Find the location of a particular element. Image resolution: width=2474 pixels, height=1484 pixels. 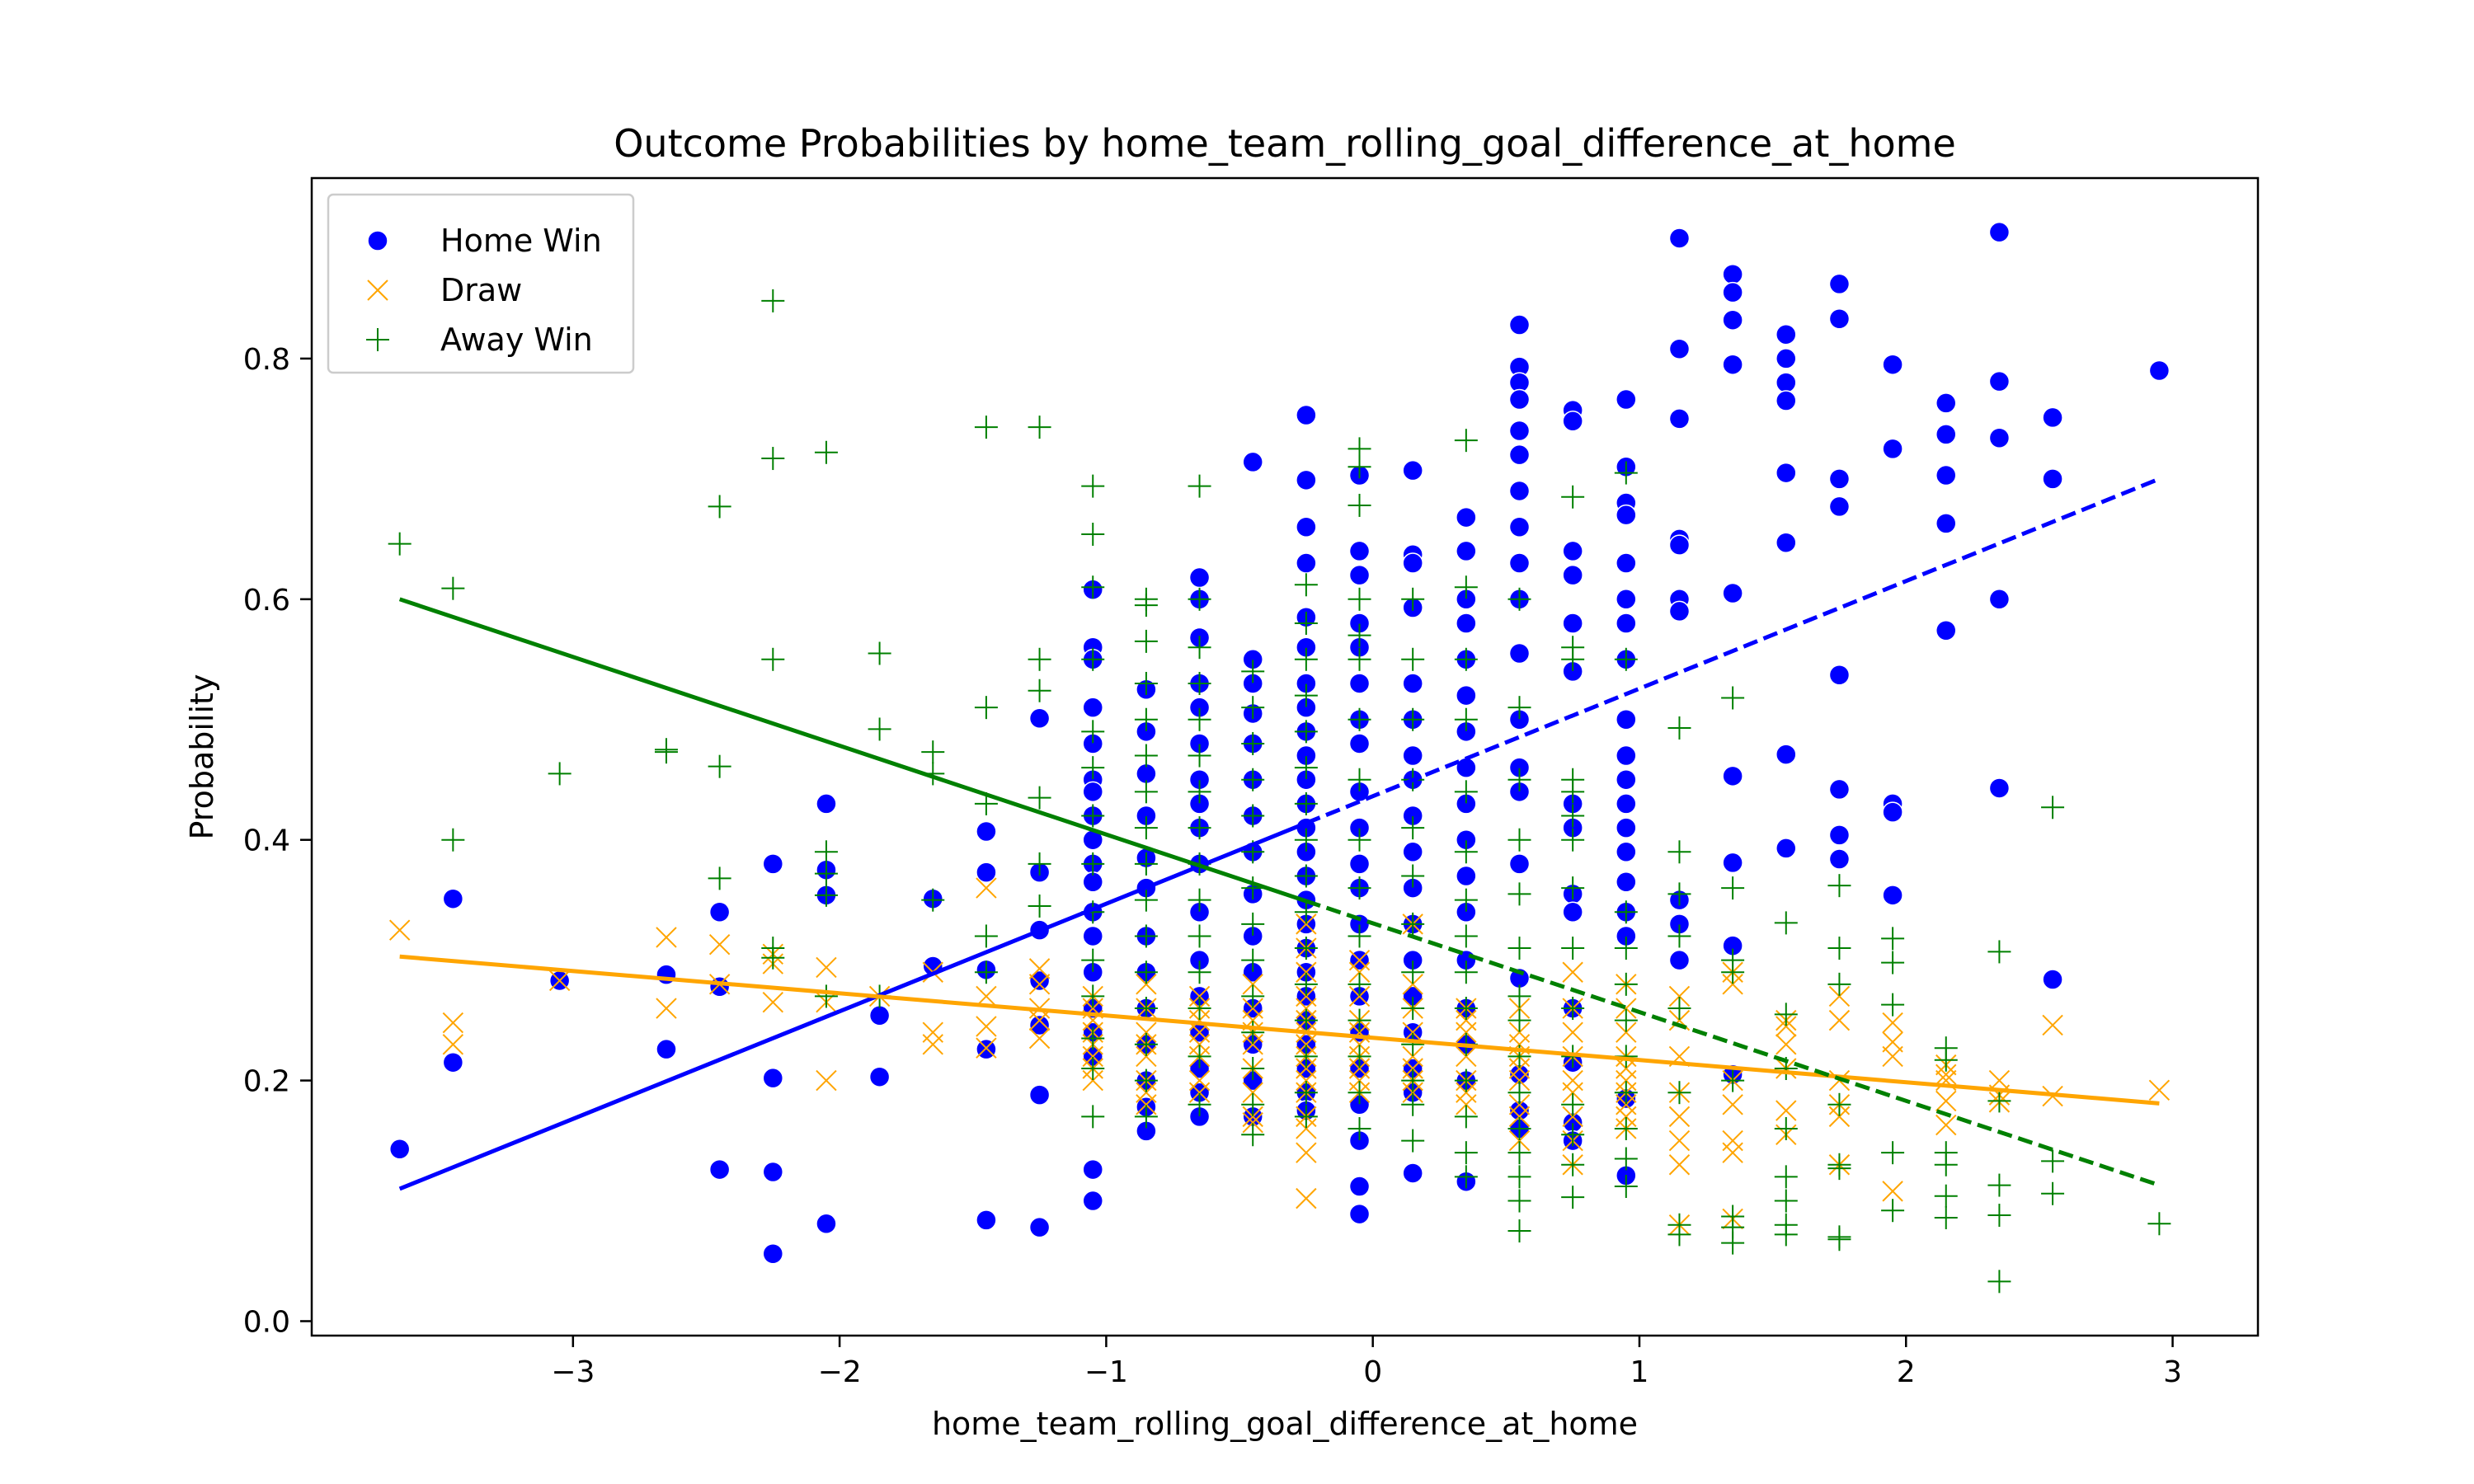

legend-entry: Draw is located at coordinates (444, 290).